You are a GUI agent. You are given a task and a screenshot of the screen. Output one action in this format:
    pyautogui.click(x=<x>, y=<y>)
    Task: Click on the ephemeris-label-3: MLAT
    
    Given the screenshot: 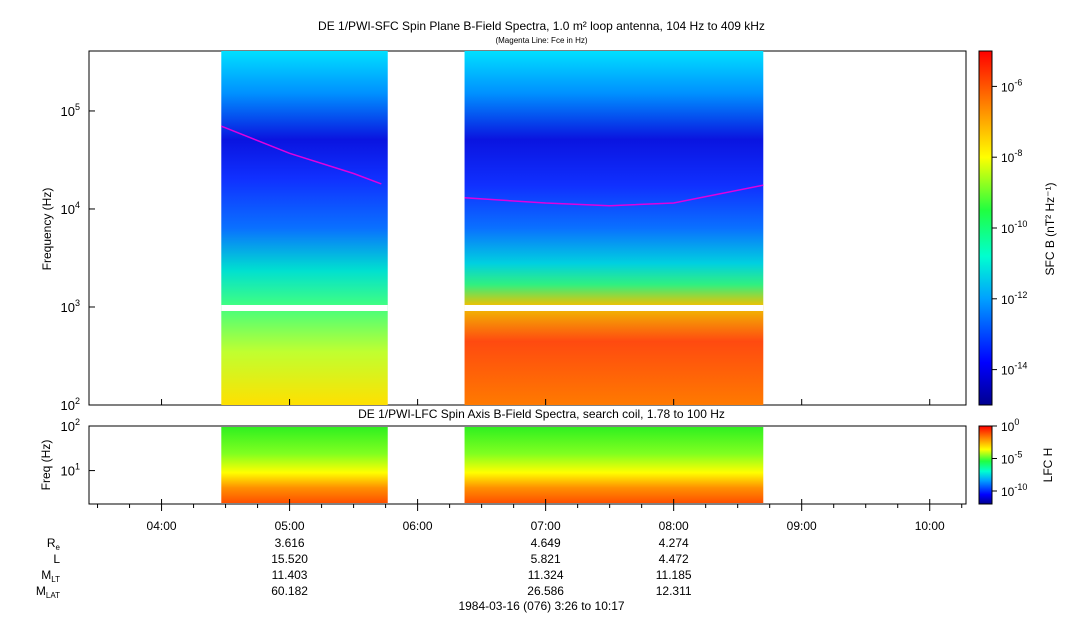 What is the action you would take?
    pyautogui.click(x=47, y=592)
    